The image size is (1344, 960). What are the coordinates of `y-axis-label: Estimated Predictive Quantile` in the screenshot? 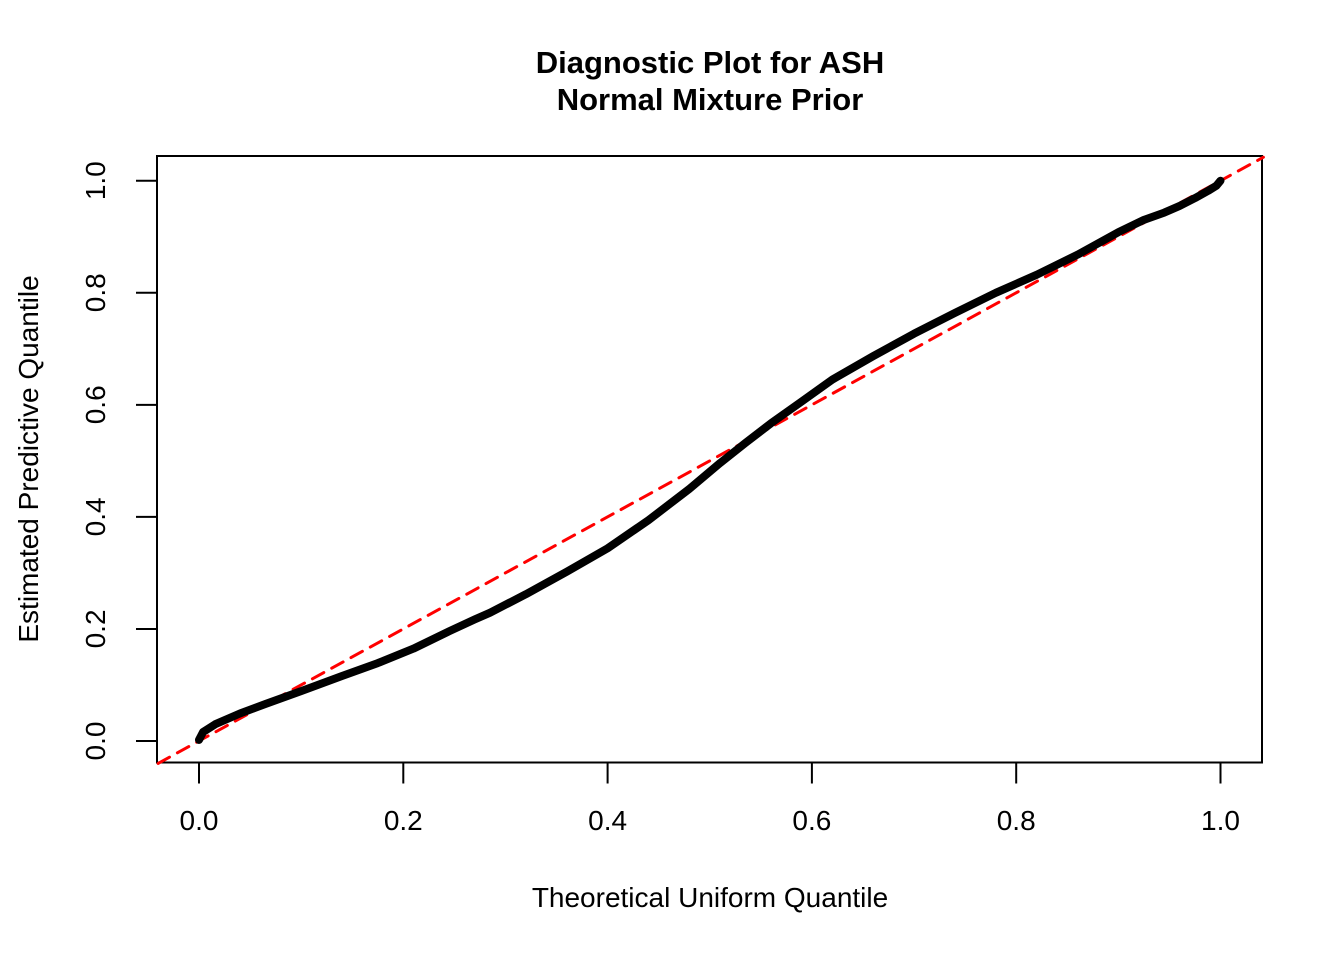 It's located at (28, 458).